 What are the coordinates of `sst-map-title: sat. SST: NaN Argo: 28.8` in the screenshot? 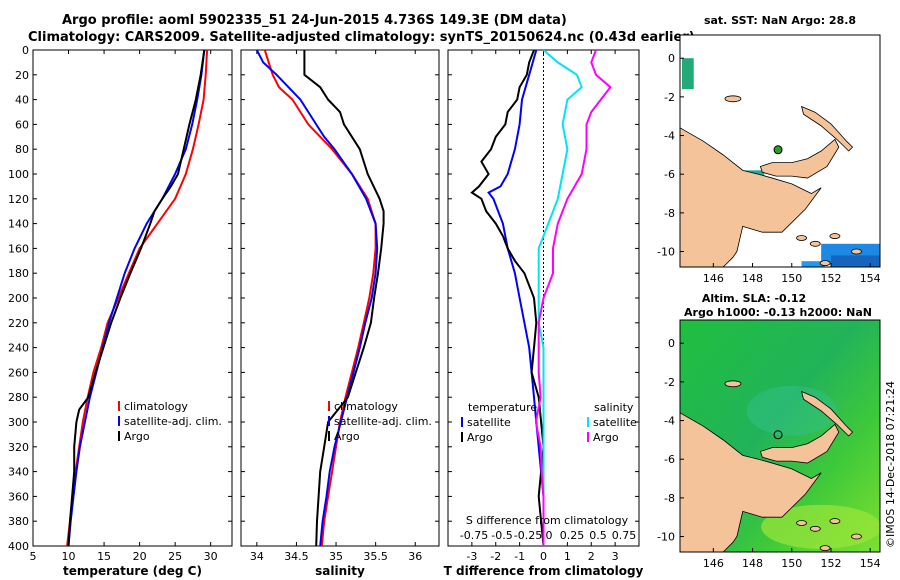 It's located at (780, 20).